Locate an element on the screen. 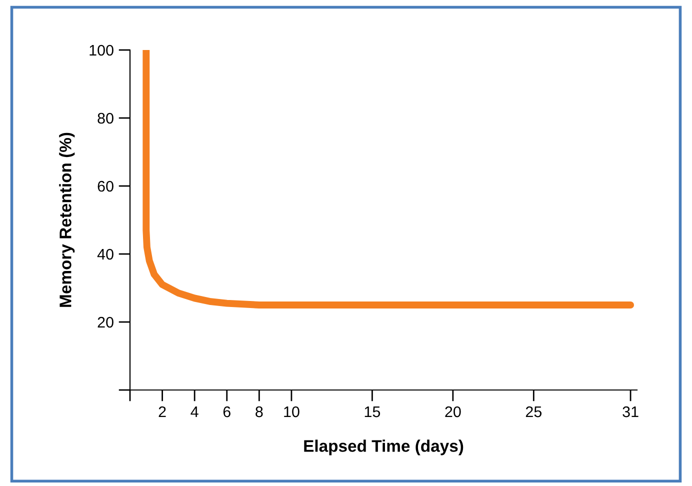  x-tick-label: 6 is located at coordinates (226, 412).